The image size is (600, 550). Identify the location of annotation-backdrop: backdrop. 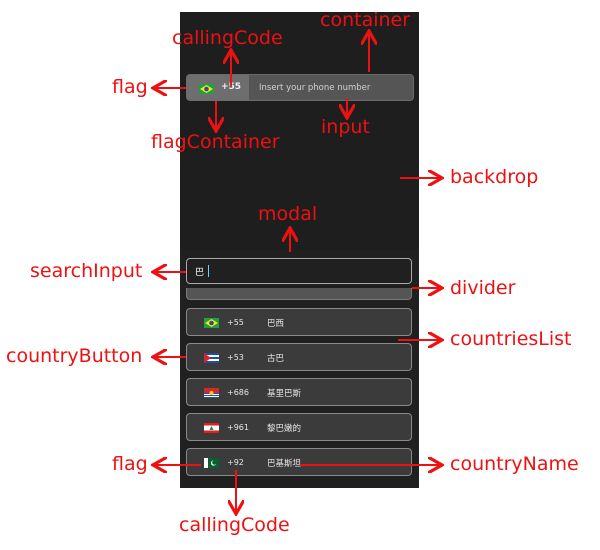
(494, 177).